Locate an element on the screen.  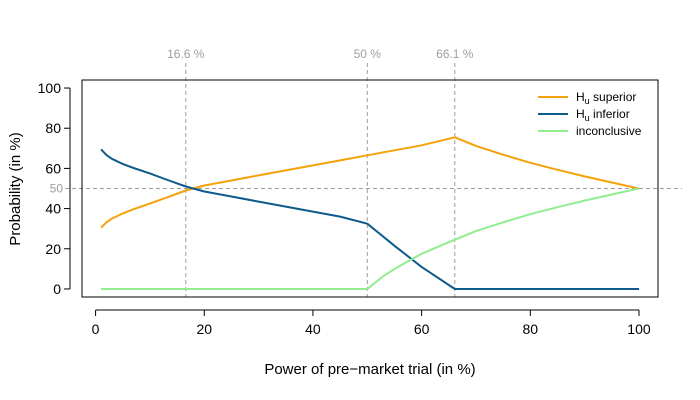
legend-label: Hu superior is located at coordinates (606, 98).